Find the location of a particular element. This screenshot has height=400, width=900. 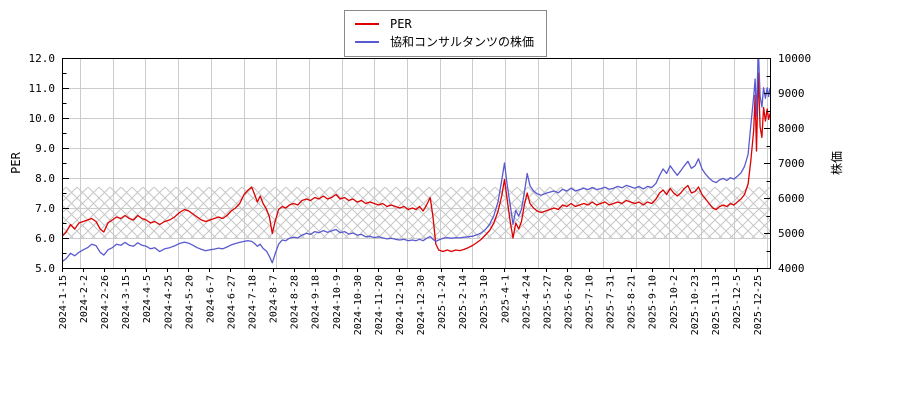

x-tick-label: 2024-3-15 is located at coordinates (126, 302).